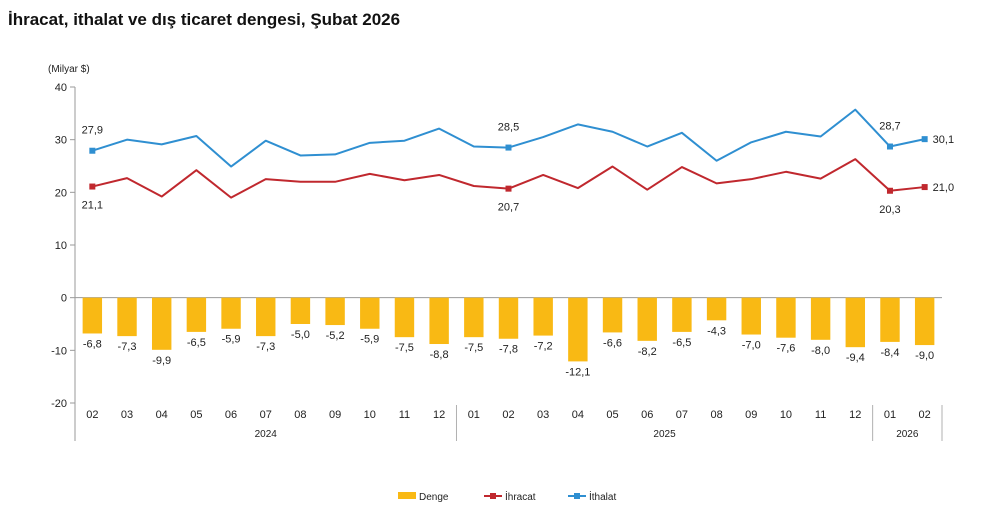  I want to click on ihracat-line, so click(508, 178).